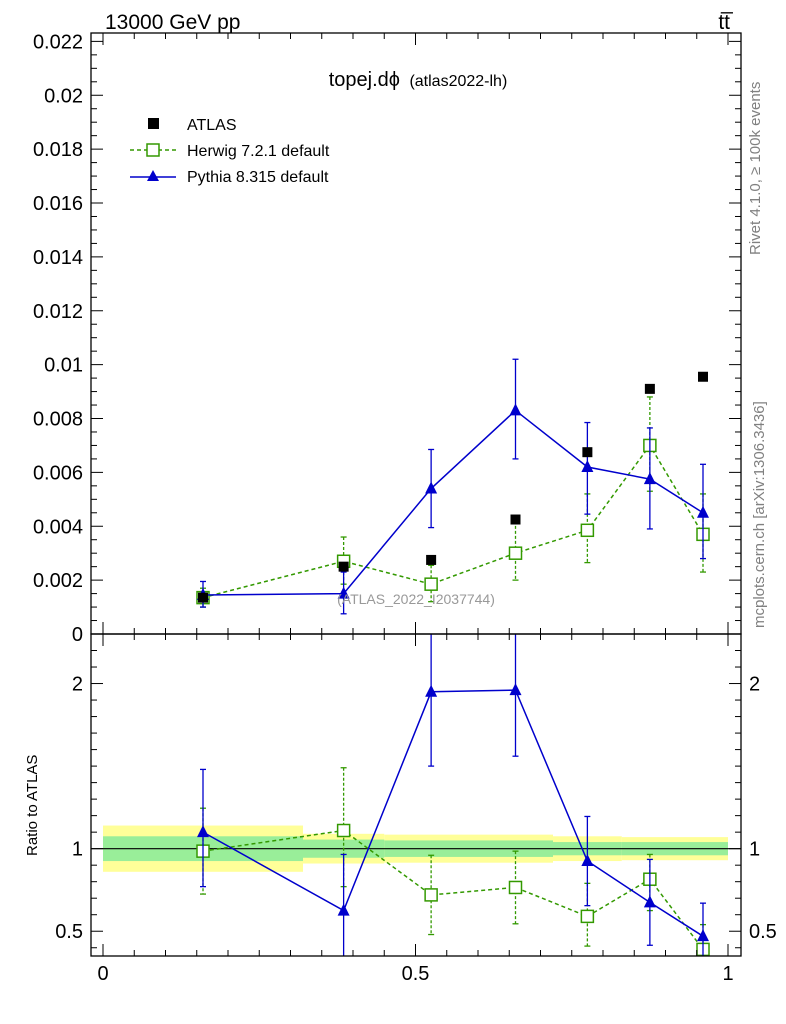 The height and width of the screenshot is (1024, 786). What do you see at coordinates (77, 635) in the screenshot?
I see `y-tick-label: 0` at bounding box center [77, 635].